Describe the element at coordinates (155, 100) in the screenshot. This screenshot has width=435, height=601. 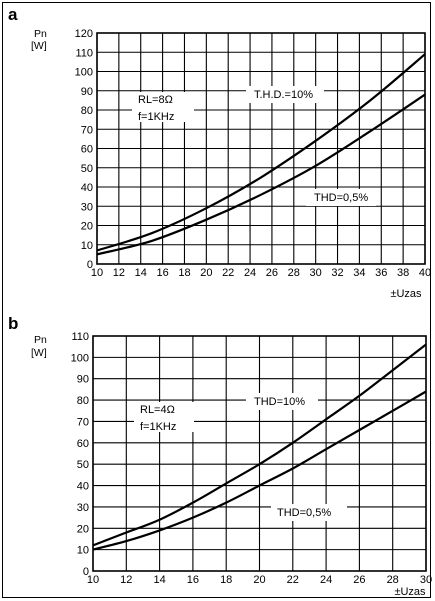
I see `annotation-cond-load: RL=8Ω` at that location.